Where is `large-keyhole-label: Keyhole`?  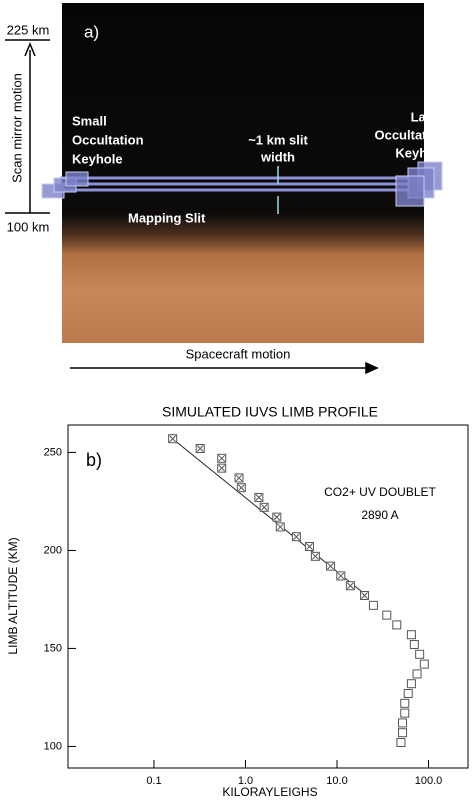 large-keyhole-label: Keyhole is located at coordinates (420, 152).